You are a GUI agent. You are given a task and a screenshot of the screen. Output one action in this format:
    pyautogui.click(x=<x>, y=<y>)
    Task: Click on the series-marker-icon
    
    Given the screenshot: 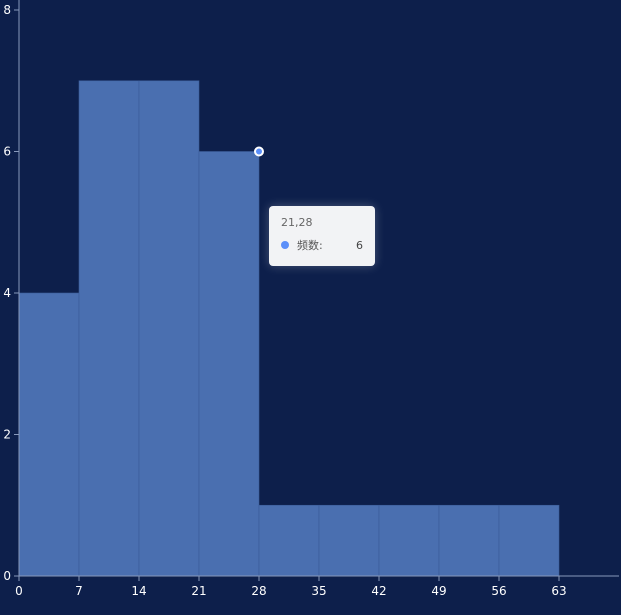 What is the action you would take?
    pyautogui.click(x=285, y=245)
    